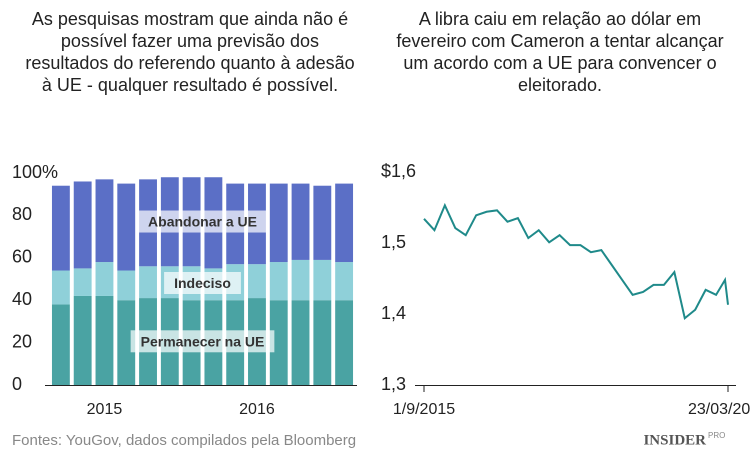 The width and height of the screenshot is (750, 458). I want to click on x-tick-label: 1/9/2015, so click(424, 409).